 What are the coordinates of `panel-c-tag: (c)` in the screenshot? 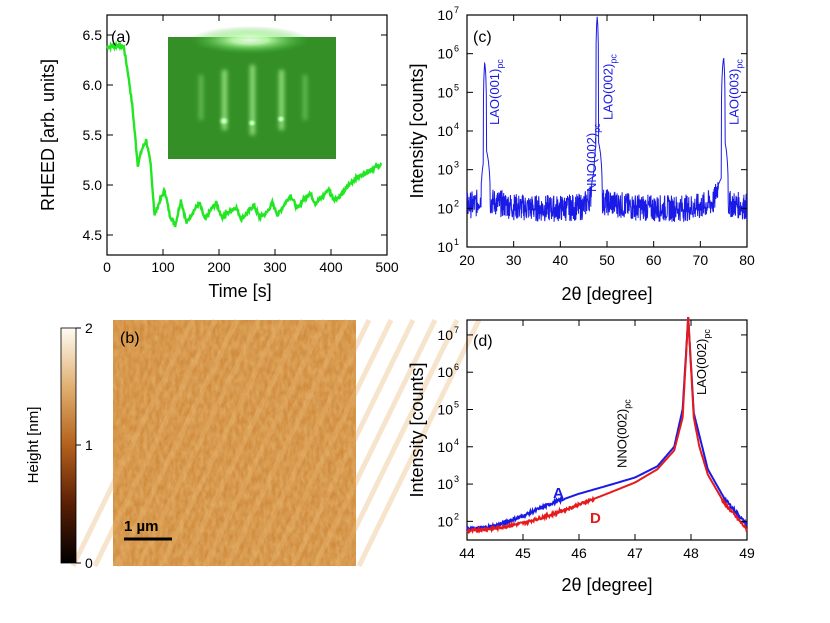 It's located at (482, 37).